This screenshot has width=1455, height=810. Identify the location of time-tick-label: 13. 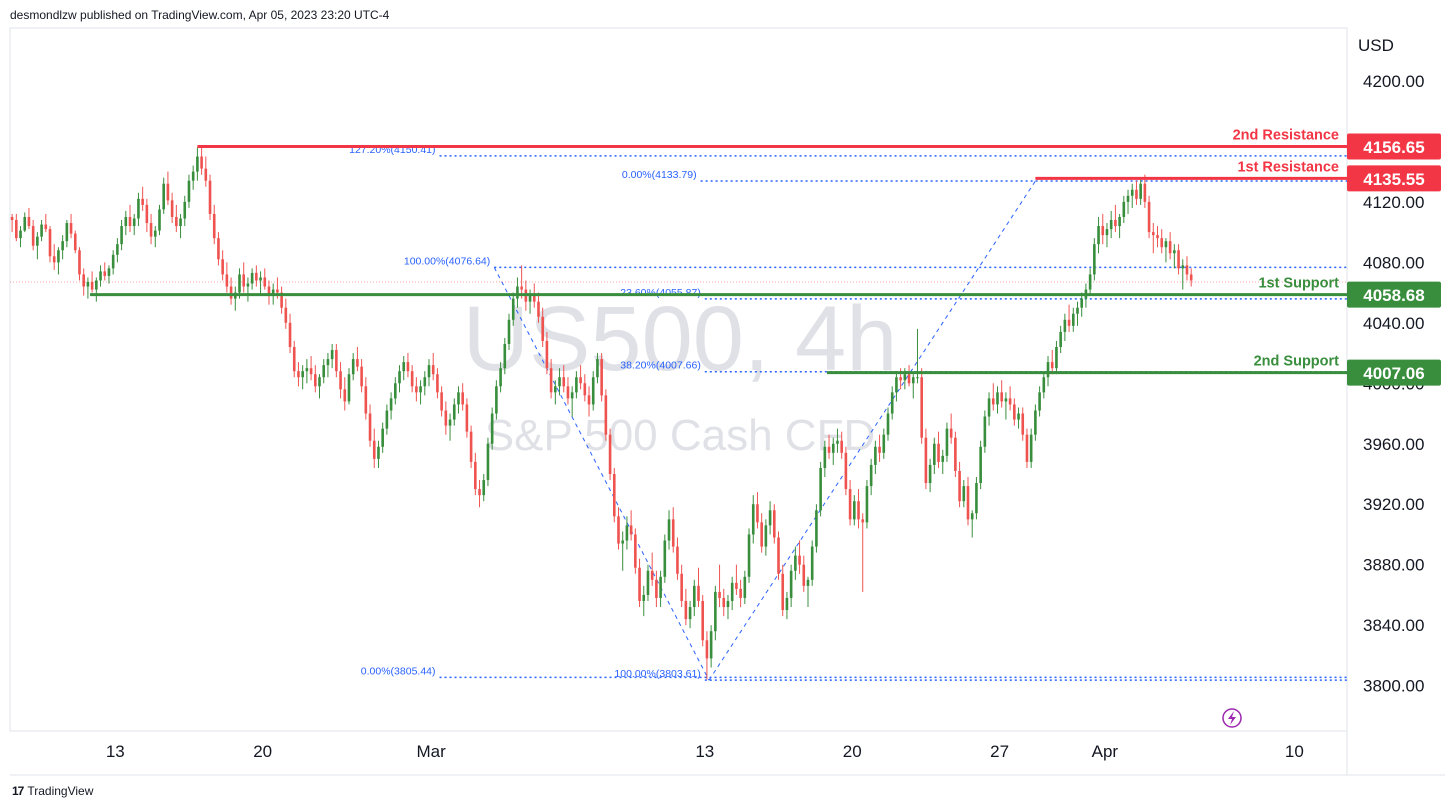
(704, 751).